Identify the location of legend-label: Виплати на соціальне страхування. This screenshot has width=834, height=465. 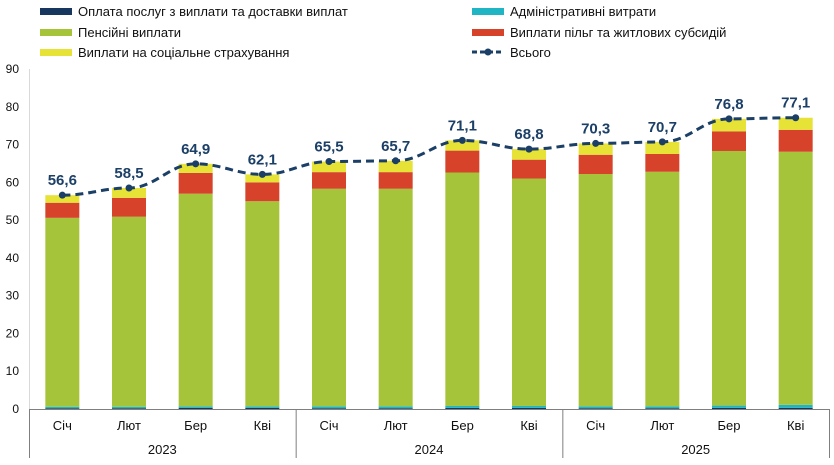
(183, 52).